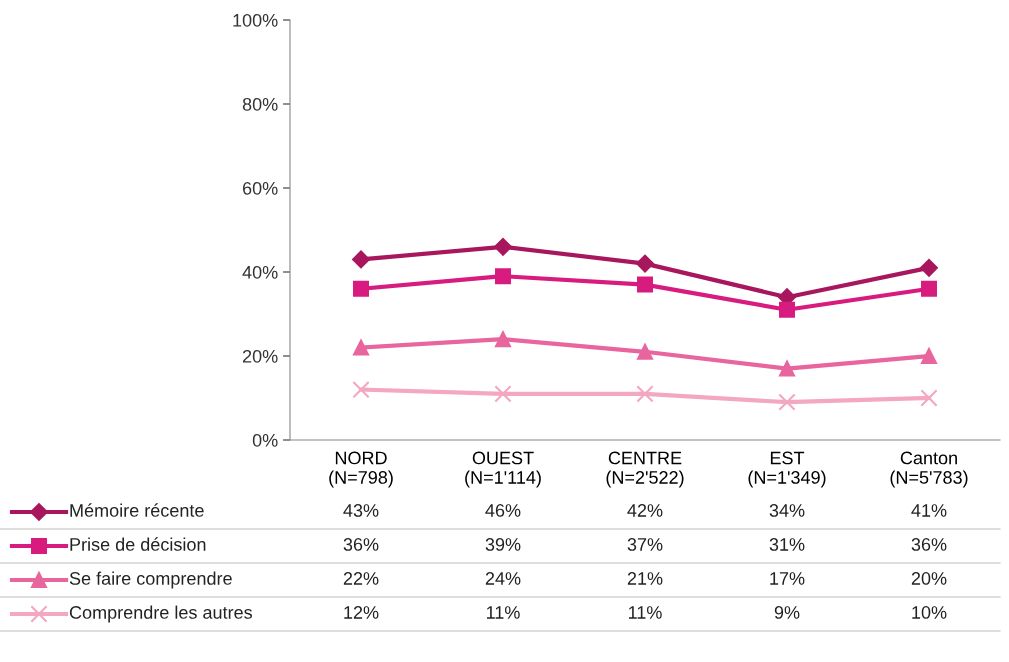 The image size is (1009, 662). What do you see at coordinates (361, 612) in the screenshot?
I see `data-label: 12%` at bounding box center [361, 612].